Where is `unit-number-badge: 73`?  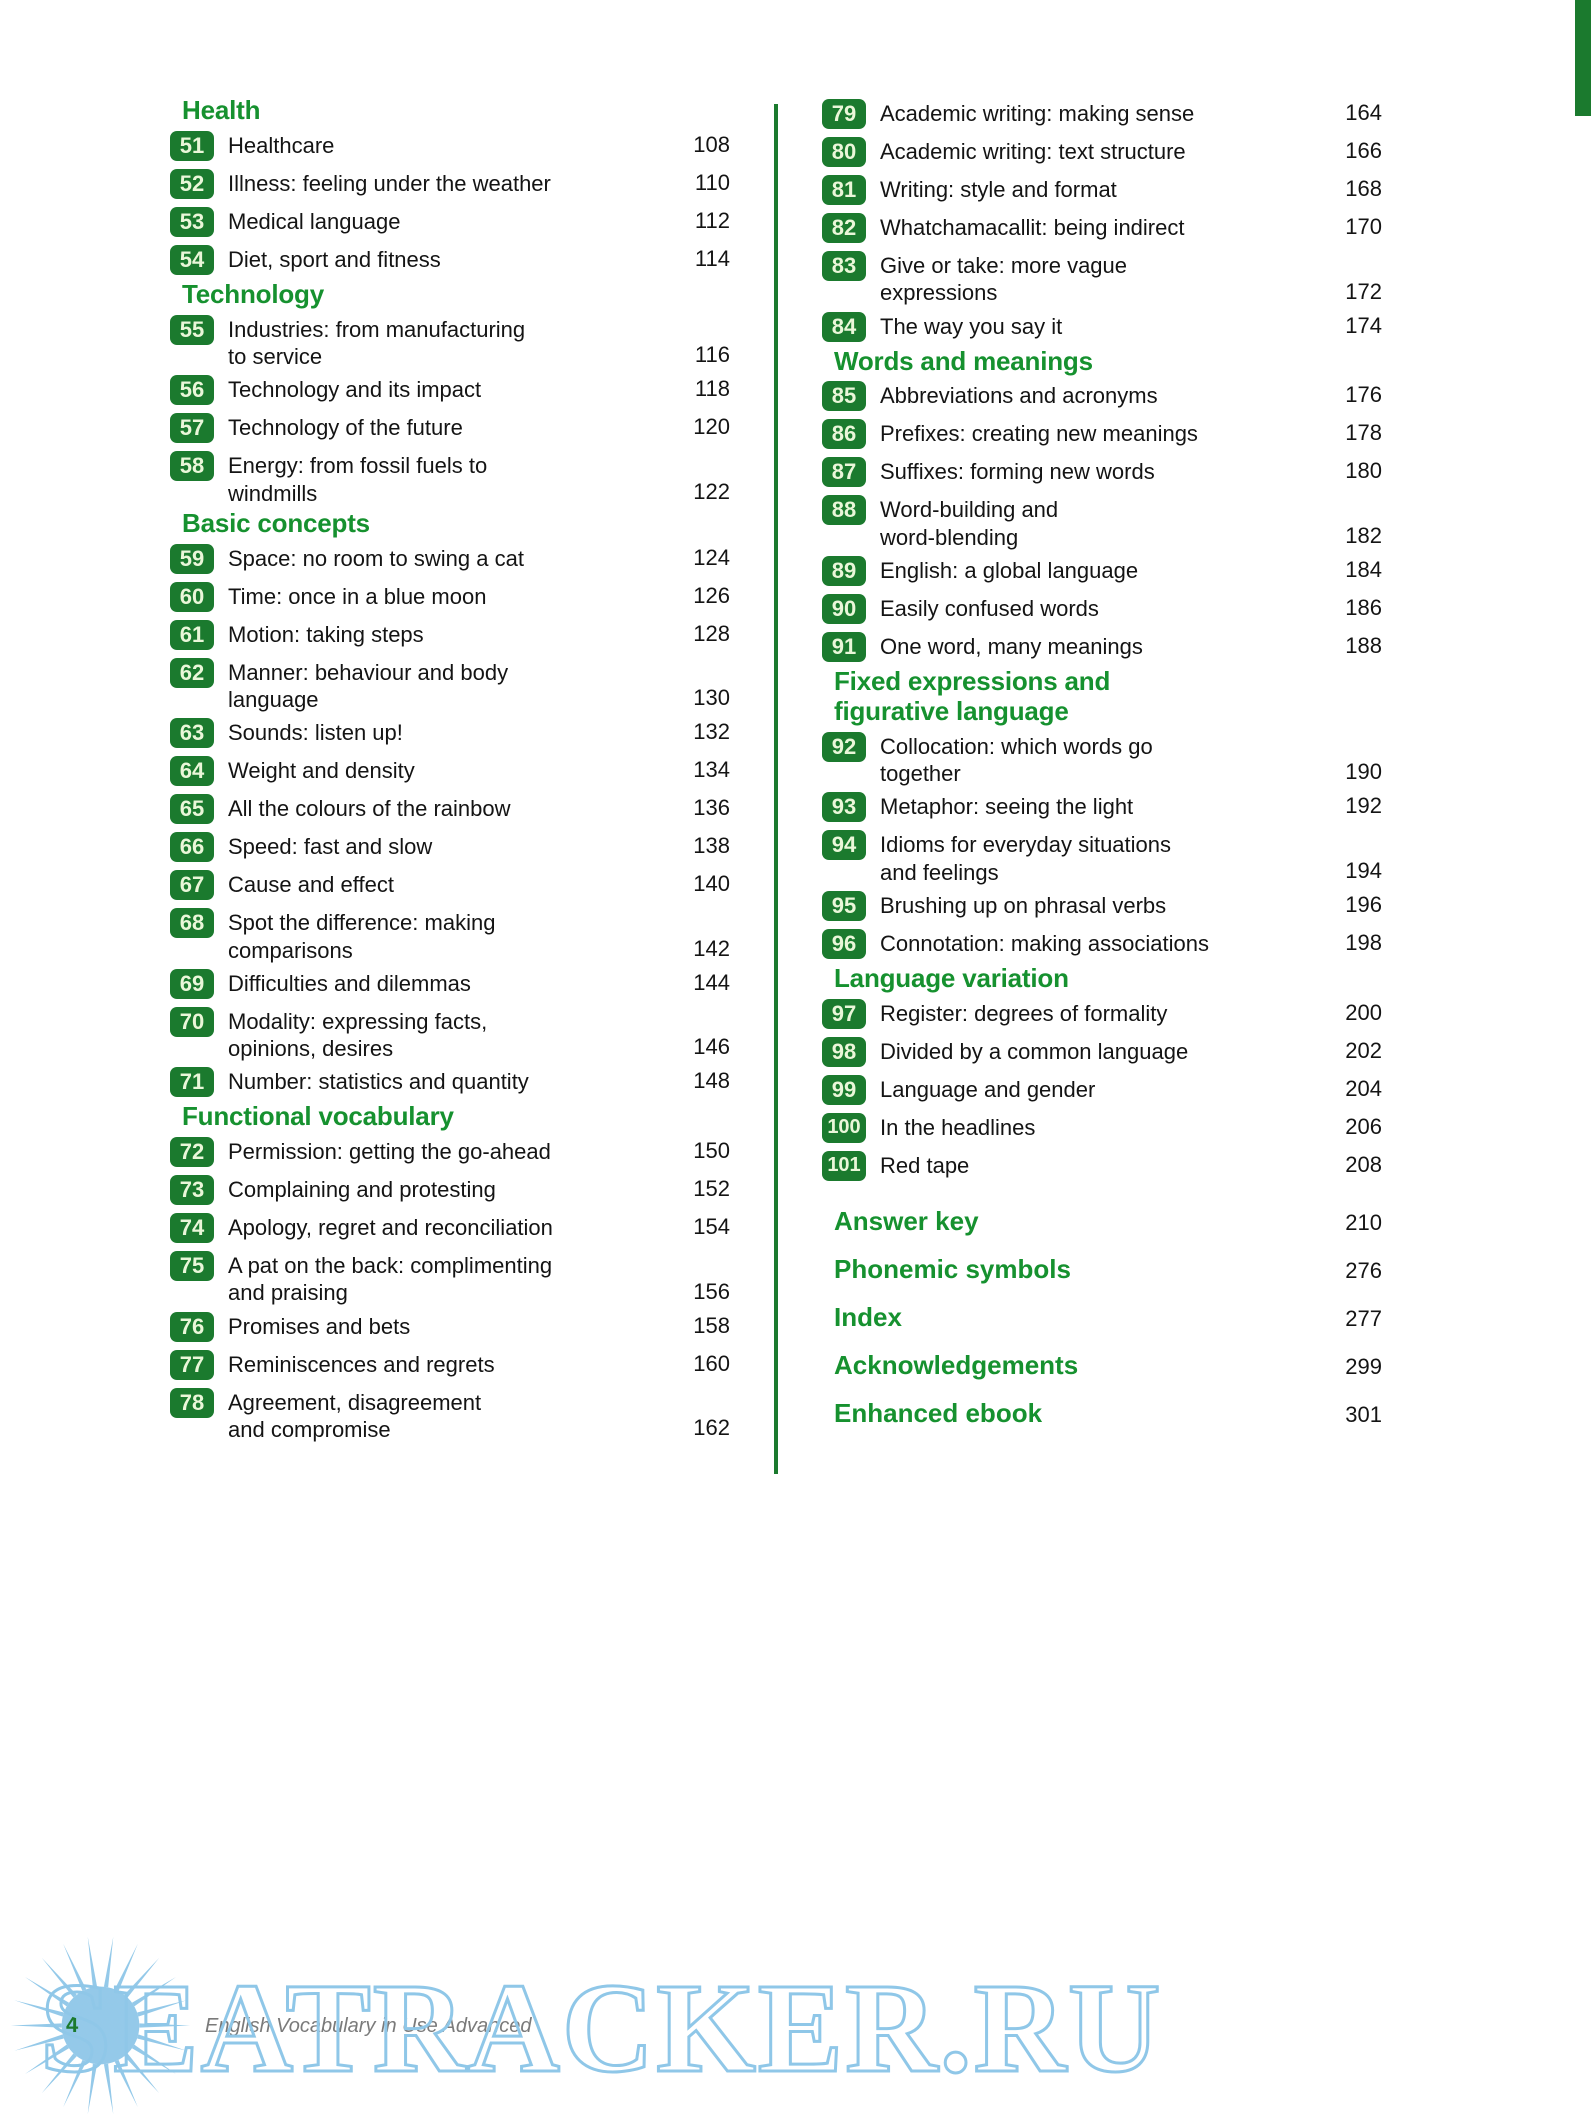 unit-number-badge: 73 is located at coordinates (192, 1190).